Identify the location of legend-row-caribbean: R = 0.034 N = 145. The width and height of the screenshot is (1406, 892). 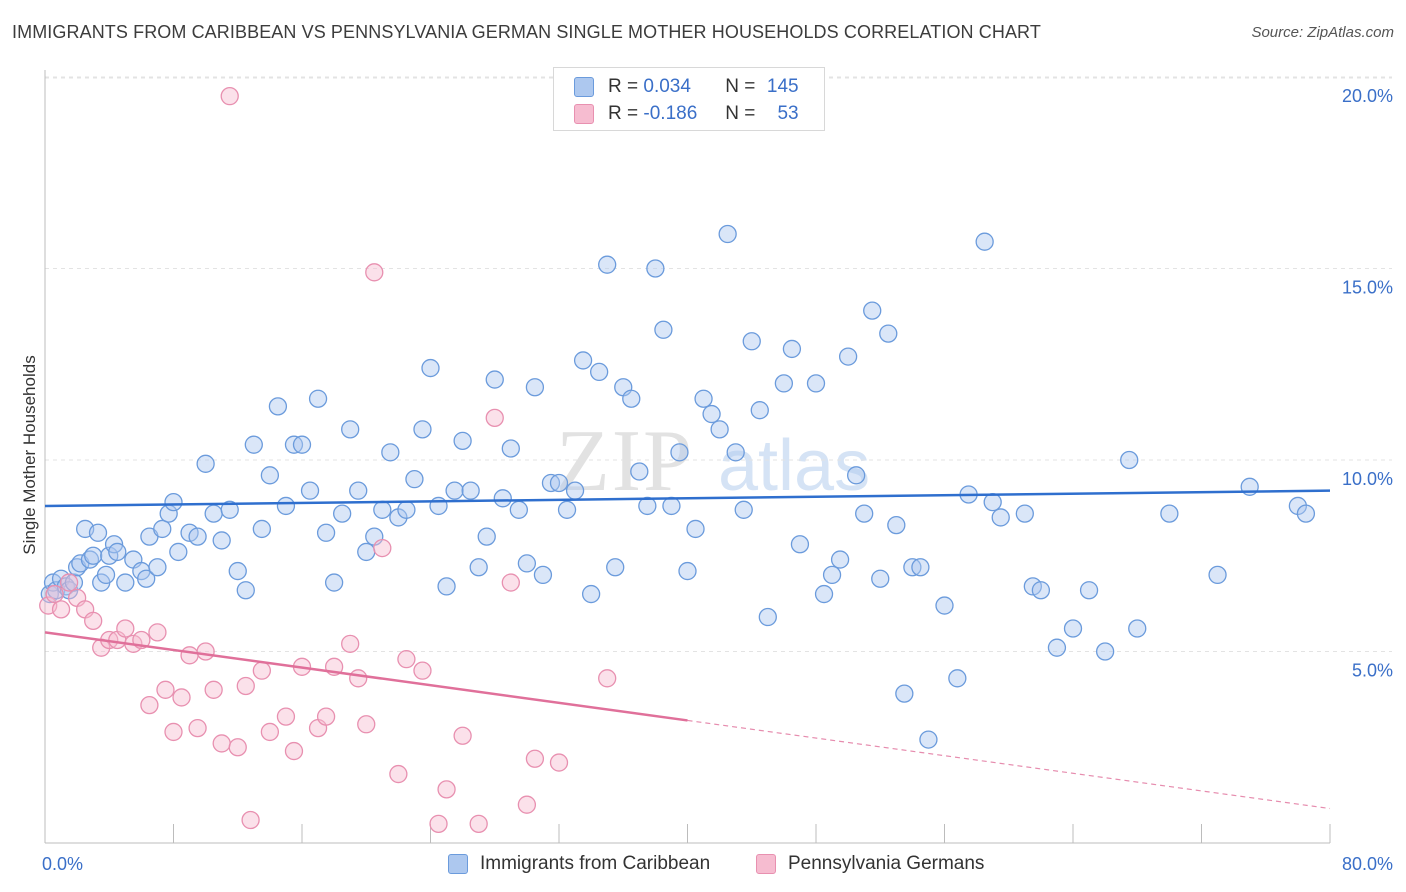
(686, 87).